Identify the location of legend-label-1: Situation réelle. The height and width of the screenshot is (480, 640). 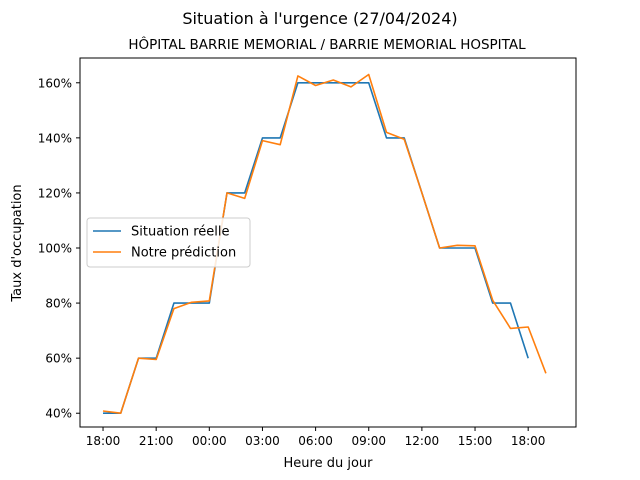
(180, 232).